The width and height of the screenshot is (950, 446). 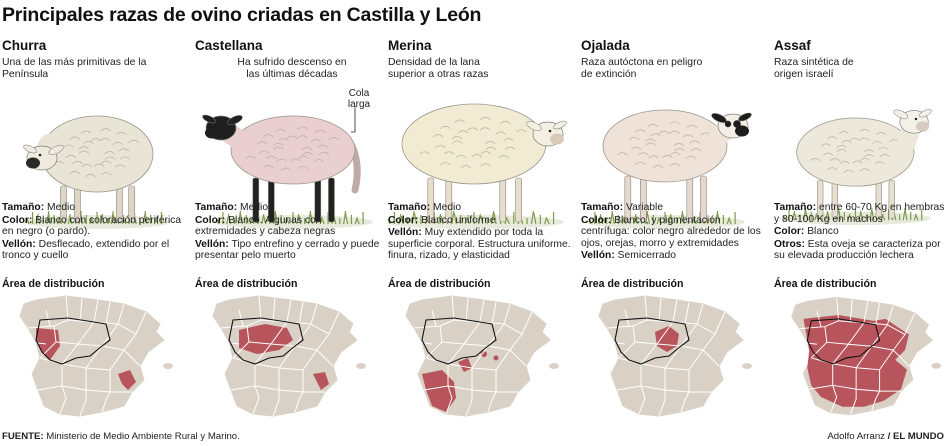 What do you see at coordinates (465, 365) in the screenshot?
I see `map-highlight-region` at bounding box center [465, 365].